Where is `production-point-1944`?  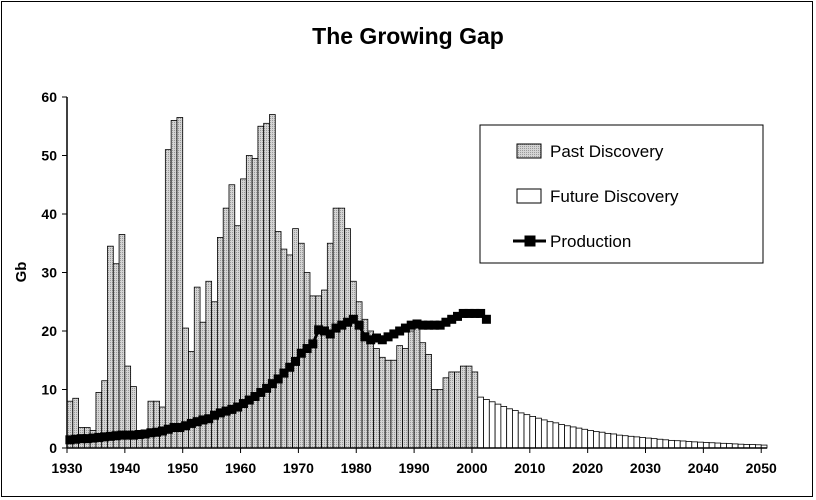 production-point-1944 is located at coordinates (151, 433).